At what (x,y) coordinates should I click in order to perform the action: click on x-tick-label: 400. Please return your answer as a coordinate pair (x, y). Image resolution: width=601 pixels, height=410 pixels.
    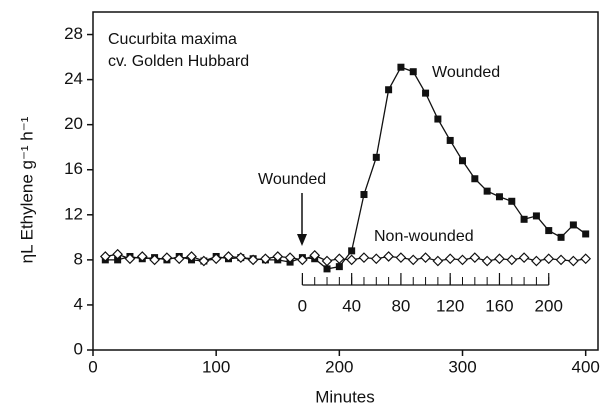
    Looking at the image, I should click on (585, 366).